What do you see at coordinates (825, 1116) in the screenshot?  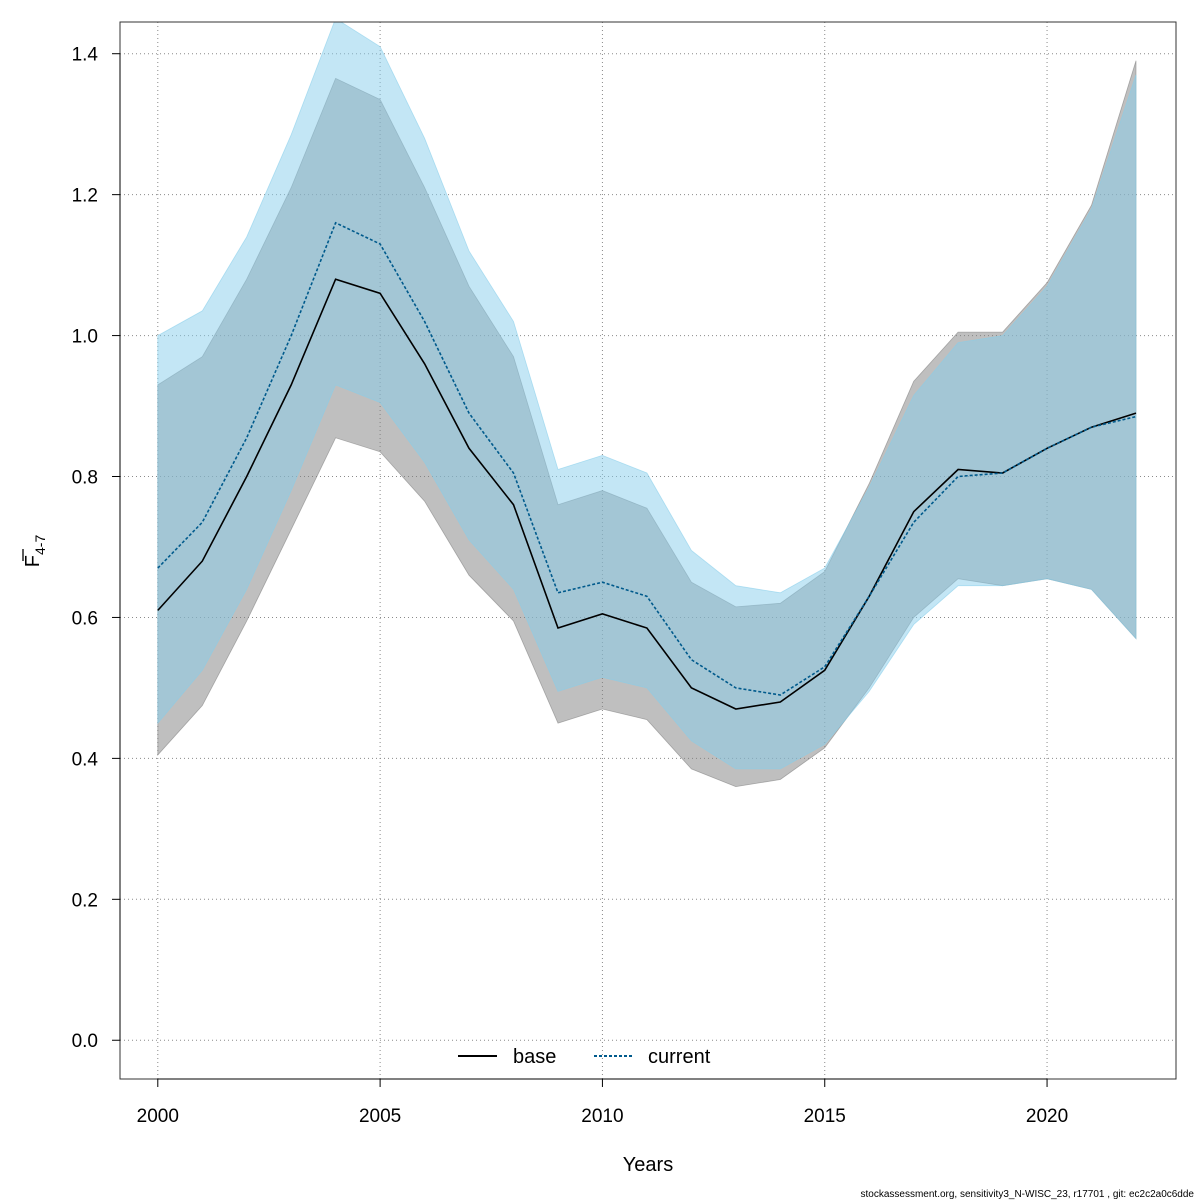 I see `x-tick-label: 2015` at bounding box center [825, 1116].